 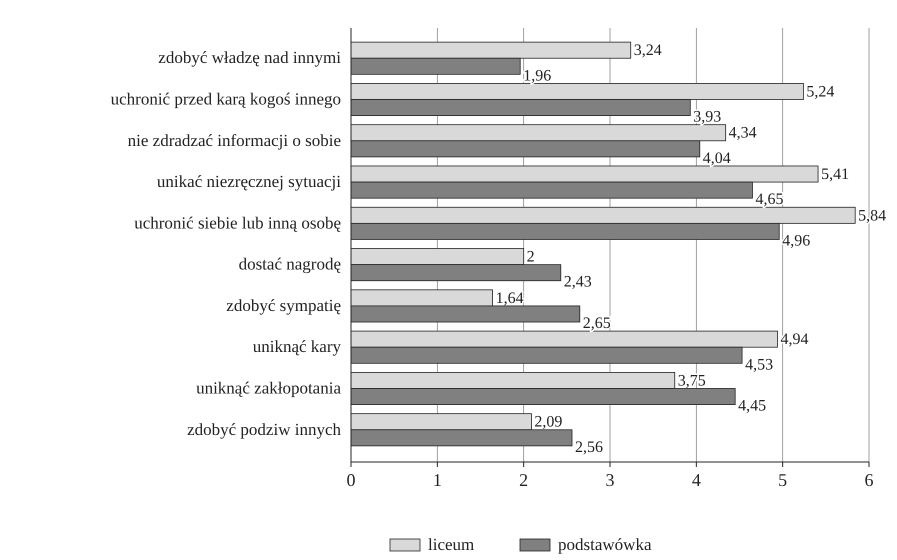 What do you see at coordinates (692, 381) in the screenshot?
I see `data-label: 3,75` at bounding box center [692, 381].